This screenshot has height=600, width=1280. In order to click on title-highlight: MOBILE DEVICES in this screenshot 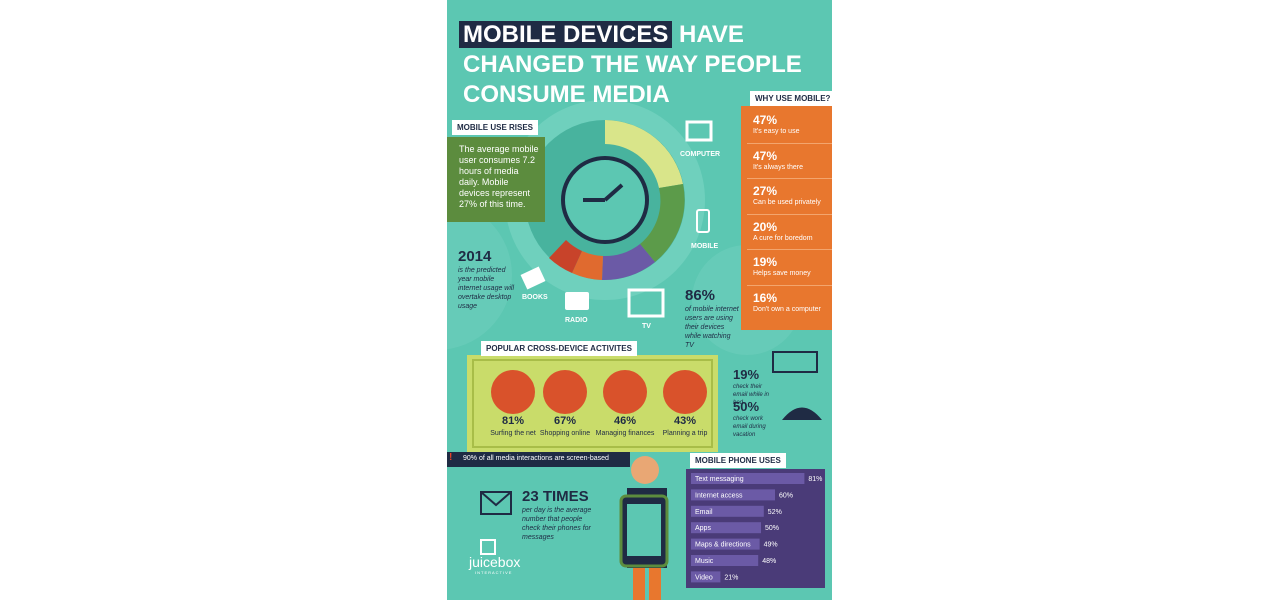, I will do `click(566, 34)`.